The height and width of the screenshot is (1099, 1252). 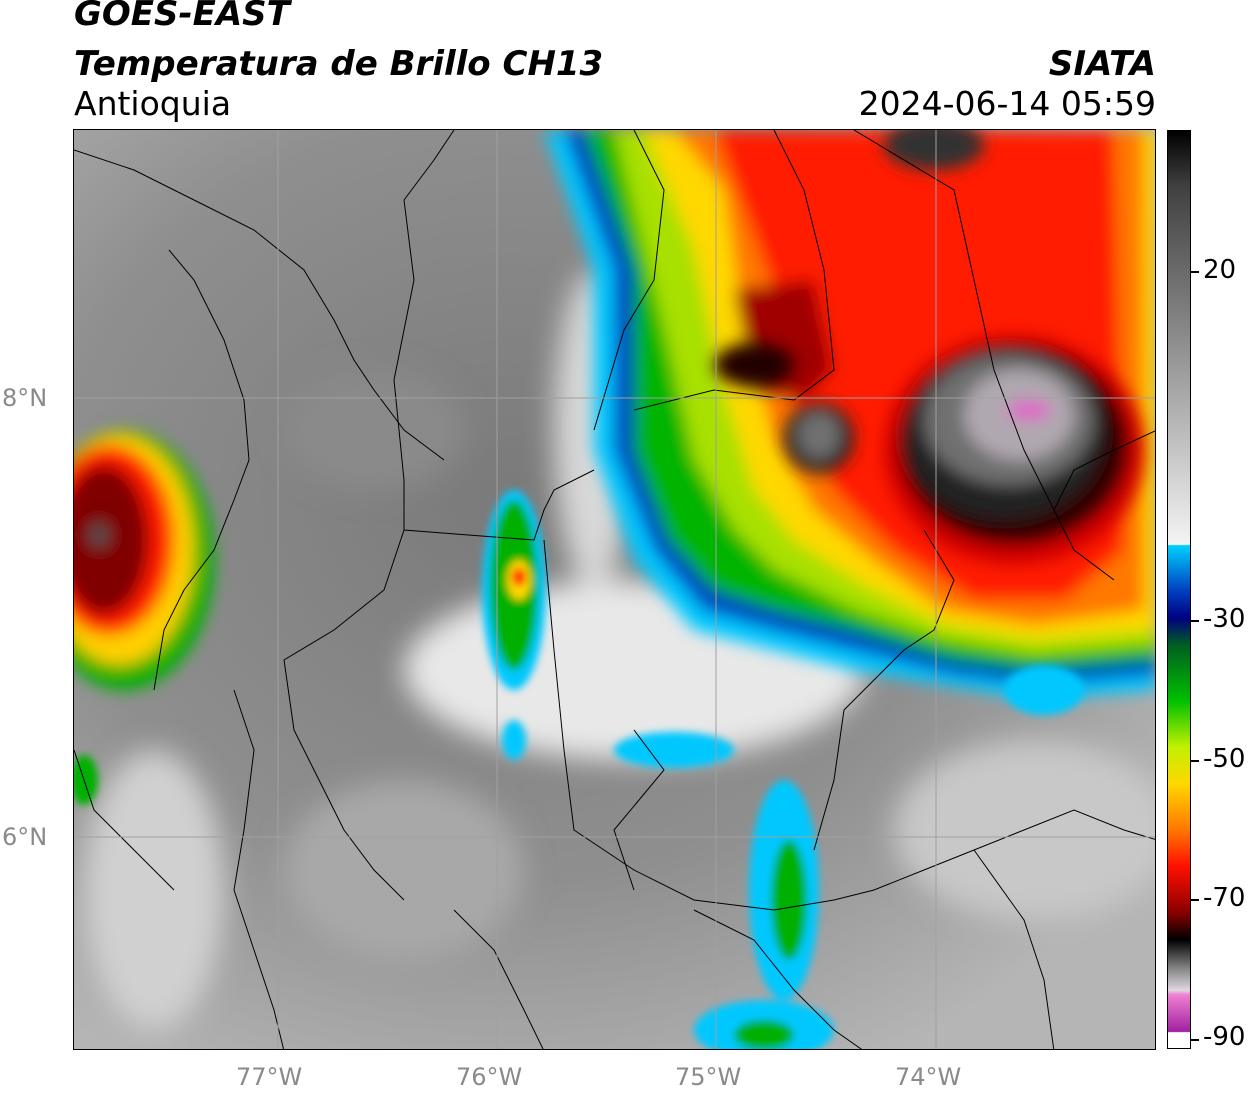 What do you see at coordinates (928, 1077) in the screenshot?
I see `lon-label-74w: 74°W` at bounding box center [928, 1077].